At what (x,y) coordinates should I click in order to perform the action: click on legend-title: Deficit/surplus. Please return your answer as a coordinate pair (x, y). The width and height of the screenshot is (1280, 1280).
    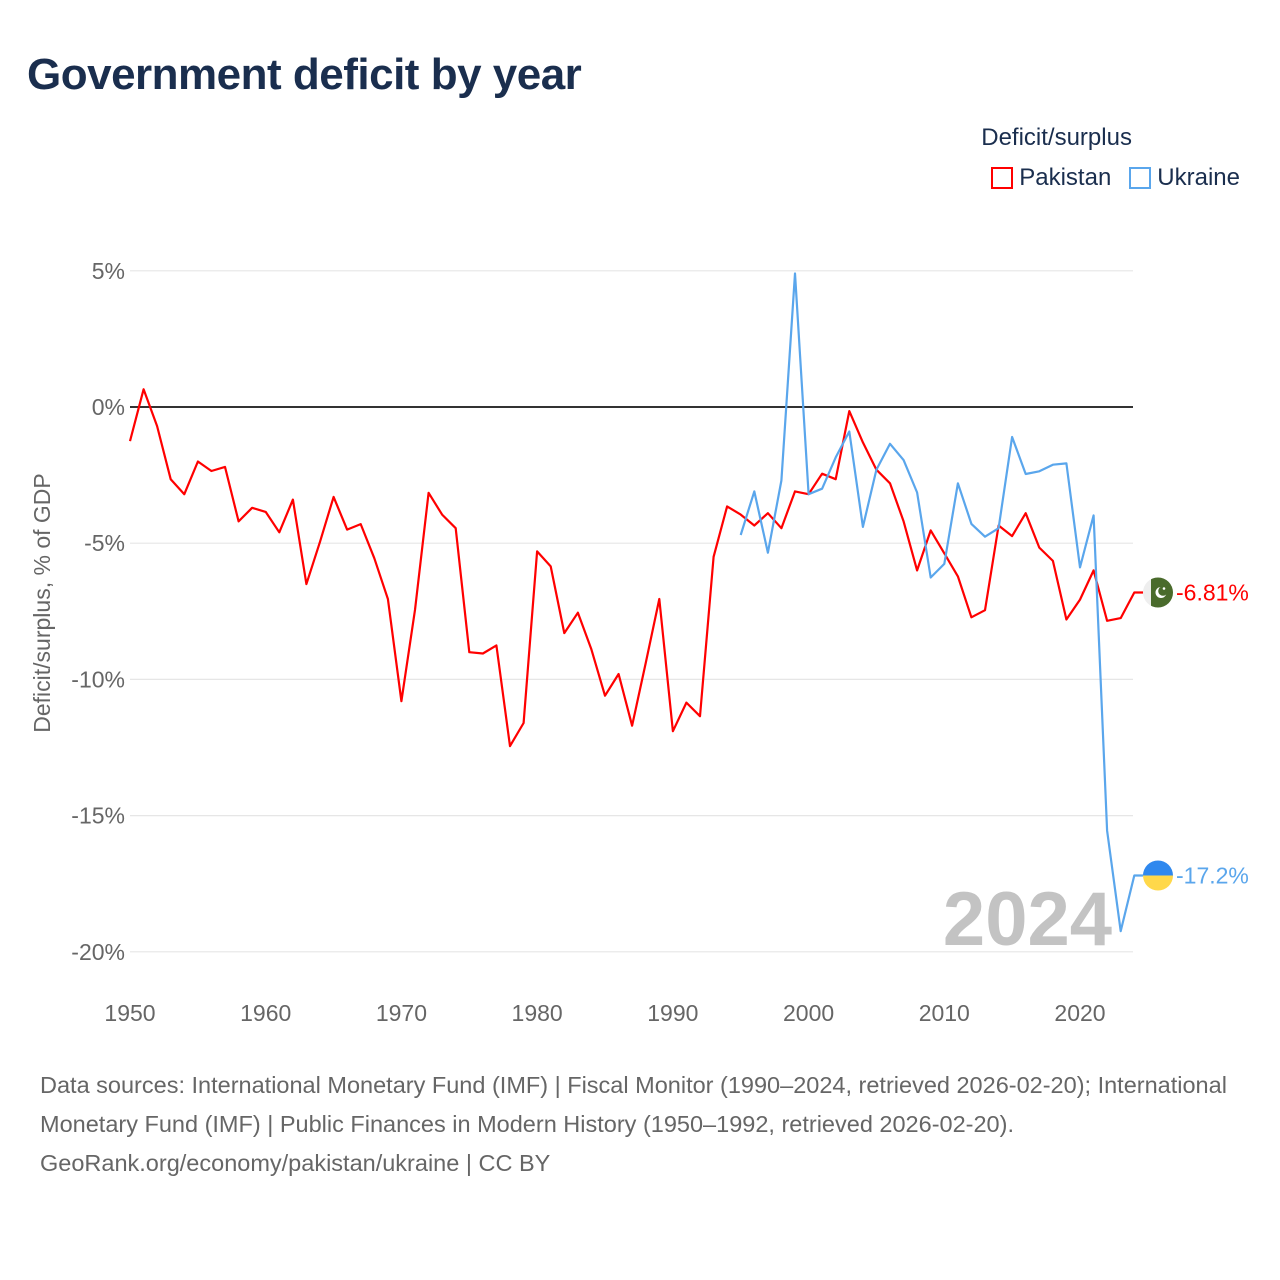
    Looking at the image, I should click on (1056, 137).